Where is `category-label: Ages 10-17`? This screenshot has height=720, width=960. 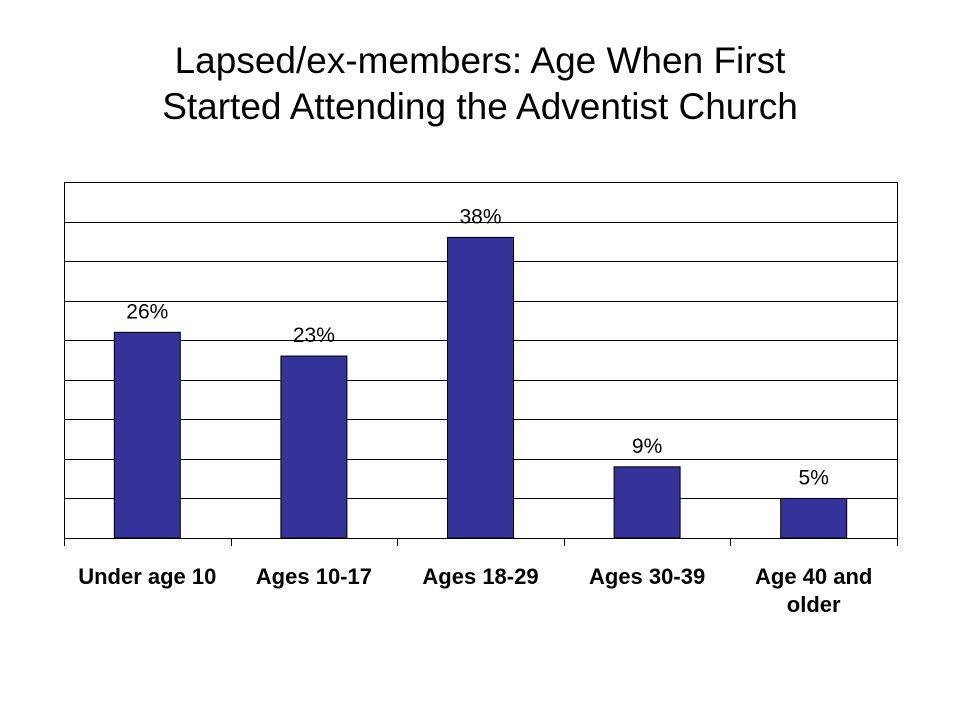
category-label: Ages 10-17 is located at coordinates (314, 576).